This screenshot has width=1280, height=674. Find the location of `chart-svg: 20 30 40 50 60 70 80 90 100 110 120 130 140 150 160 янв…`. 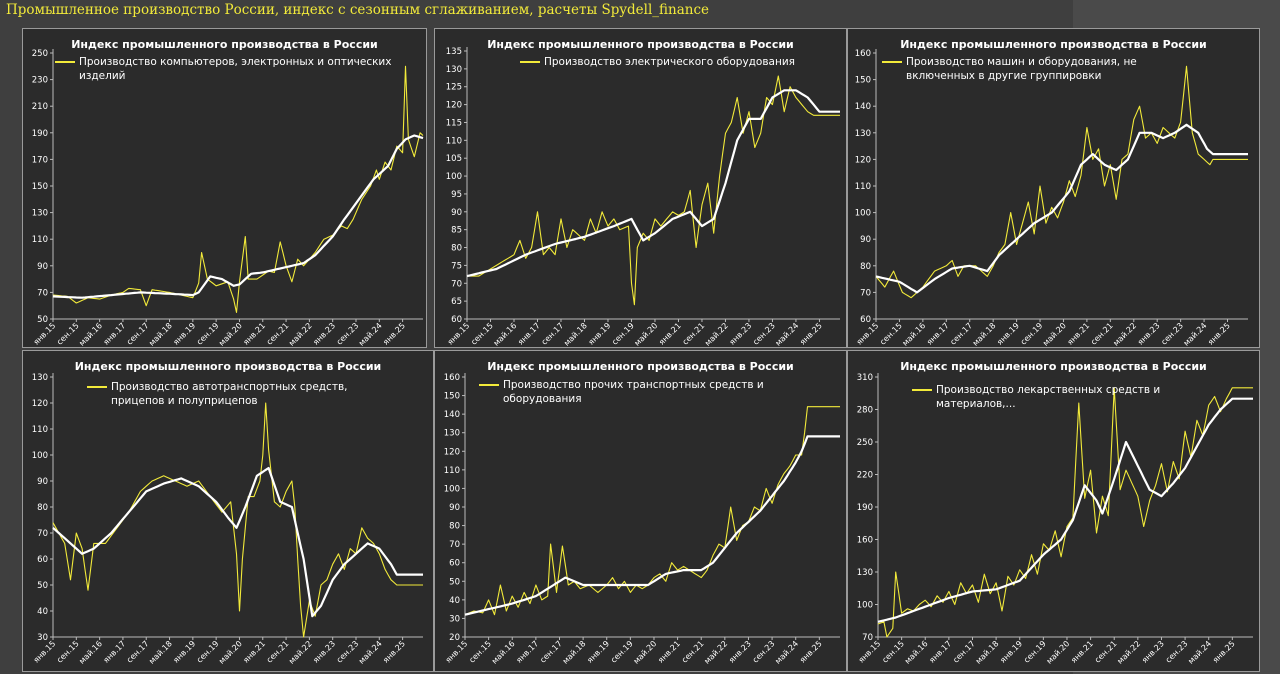

chart-svg: 20 30 40 50 60 70 80 90 100 110 120 130 140 150 160 янв… is located at coordinates (642, 519).